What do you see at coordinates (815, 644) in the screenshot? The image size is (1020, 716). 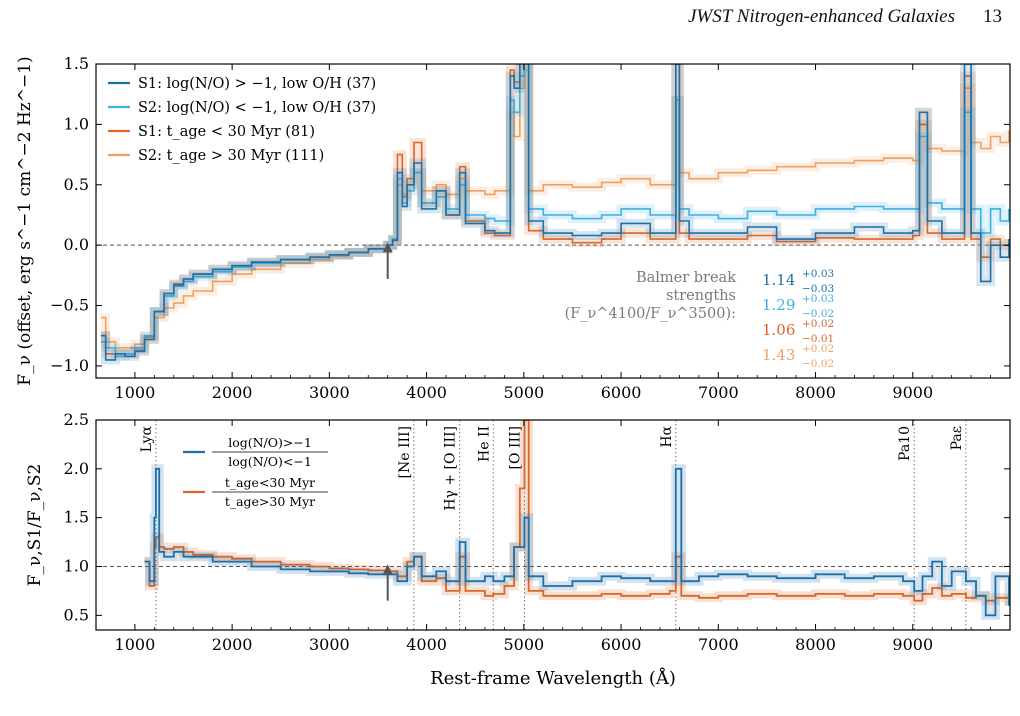 I see `bottom-xtick-label: 8000` at bounding box center [815, 644].